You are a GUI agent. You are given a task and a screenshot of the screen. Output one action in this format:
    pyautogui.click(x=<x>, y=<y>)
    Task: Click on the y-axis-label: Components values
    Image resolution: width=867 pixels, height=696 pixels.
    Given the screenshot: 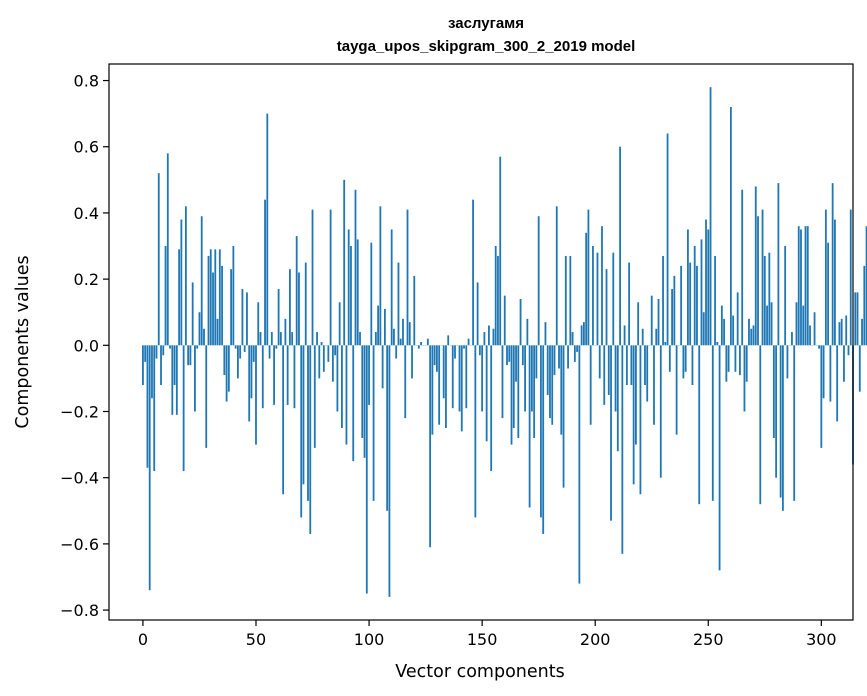 What is the action you would take?
    pyautogui.click(x=23, y=341)
    